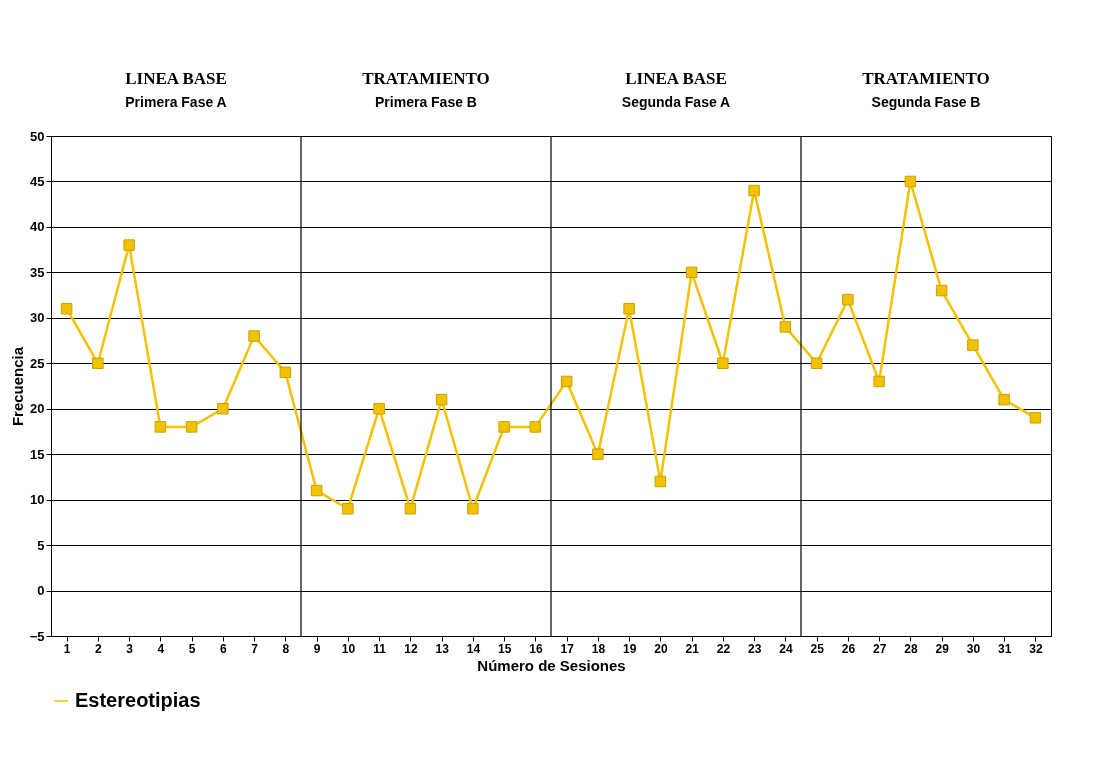 This screenshot has width=1120, height=764. Describe the element at coordinates (598, 648) in the screenshot. I see `x-tick-label: 18` at that location.